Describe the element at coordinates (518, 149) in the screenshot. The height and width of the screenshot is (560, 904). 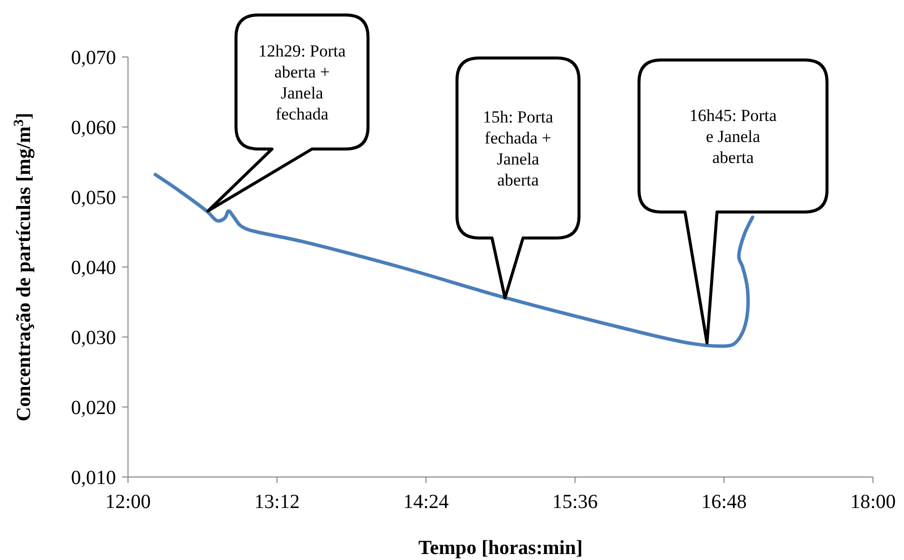
I see `annotation: 15h: Porta fechada + Janela aberta` at that location.